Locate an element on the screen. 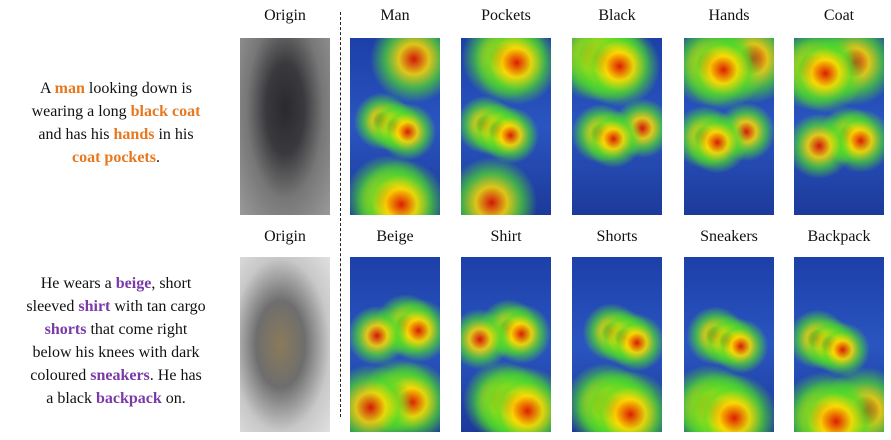 The width and height of the screenshot is (891, 440). caption-text: sleeved is located at coordinates (52, 306).